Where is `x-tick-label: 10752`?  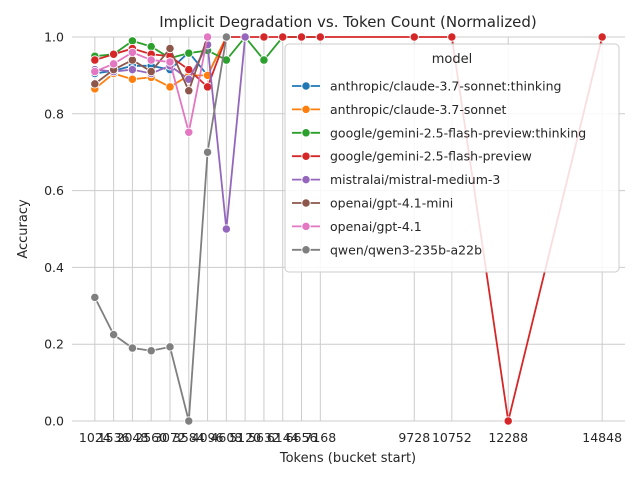
x-tick-label: 10752 is located at coordinates (452, 437).